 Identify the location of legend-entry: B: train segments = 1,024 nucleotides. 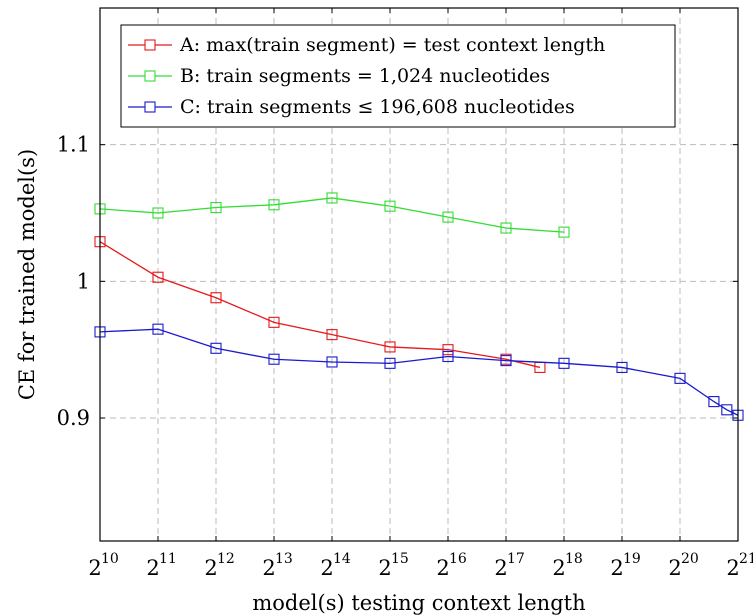
(339, 76).